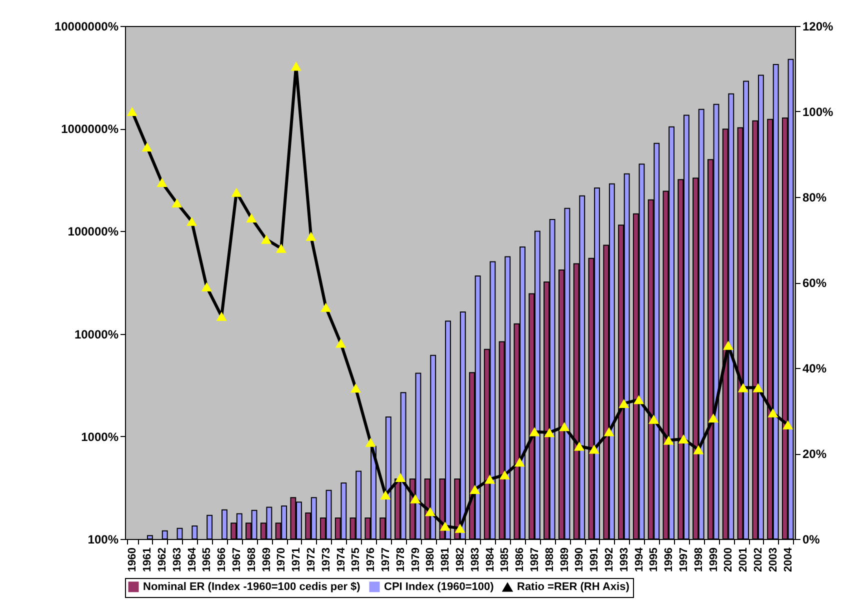  I want to click on y2-tick-label: 0%, so click(811, 539).